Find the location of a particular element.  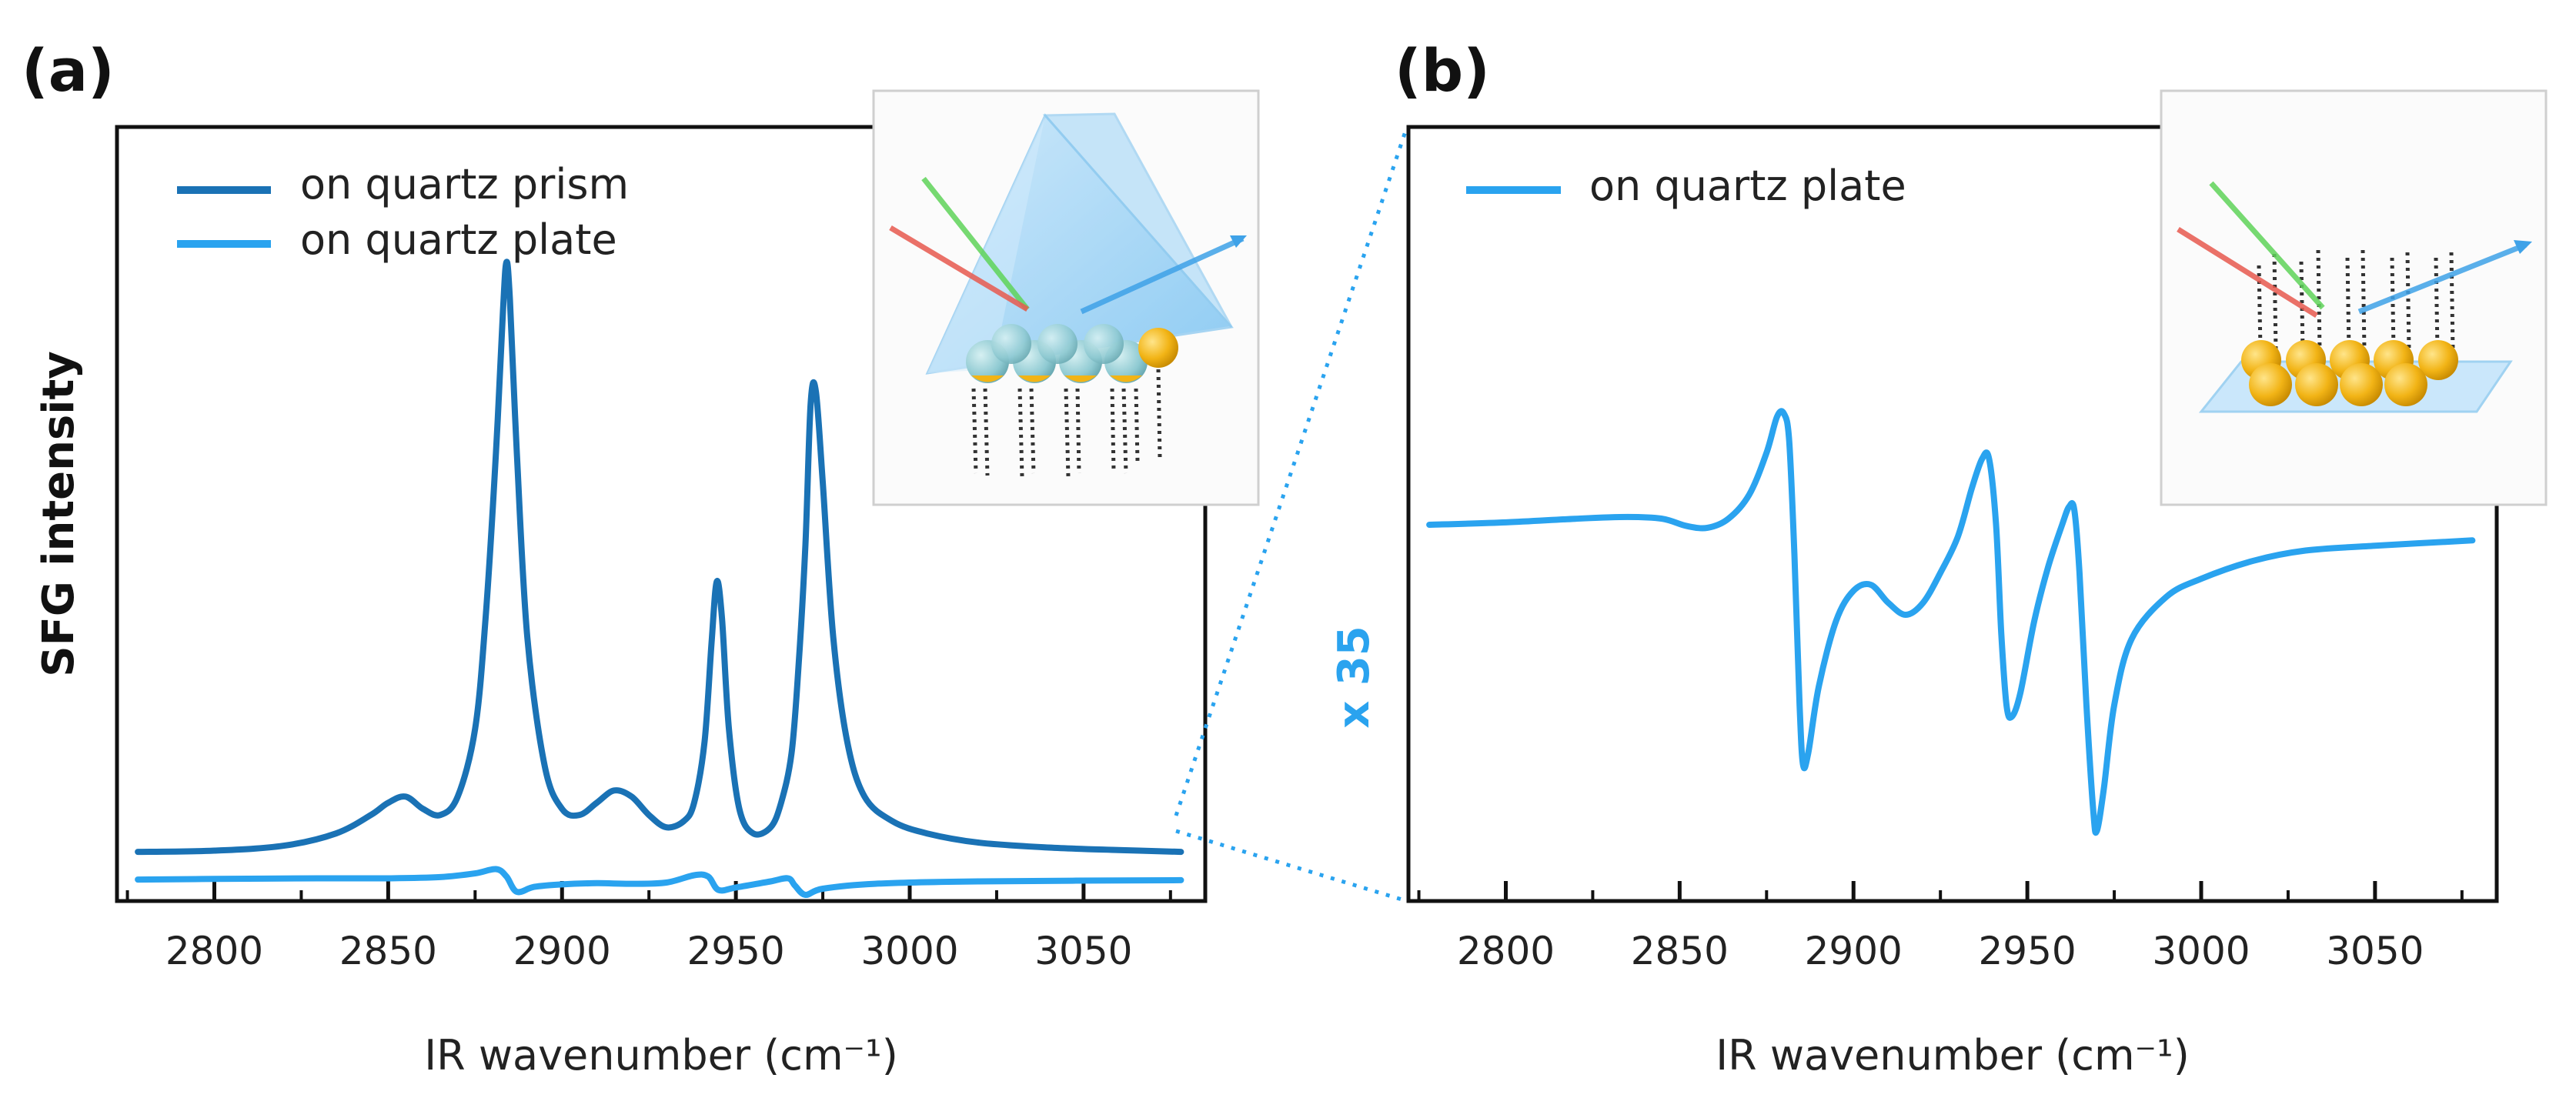

quartz-prism-icon is located at coordinates (1079, 243).